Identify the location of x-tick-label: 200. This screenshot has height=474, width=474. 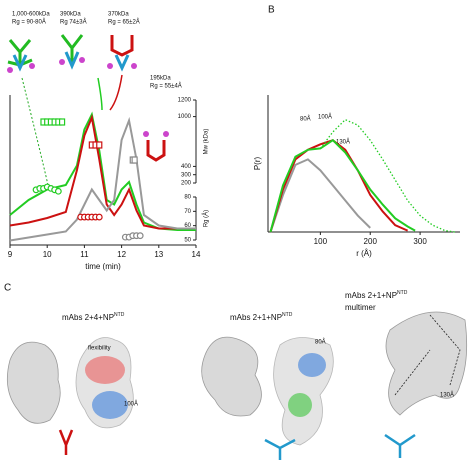
(371, 241).